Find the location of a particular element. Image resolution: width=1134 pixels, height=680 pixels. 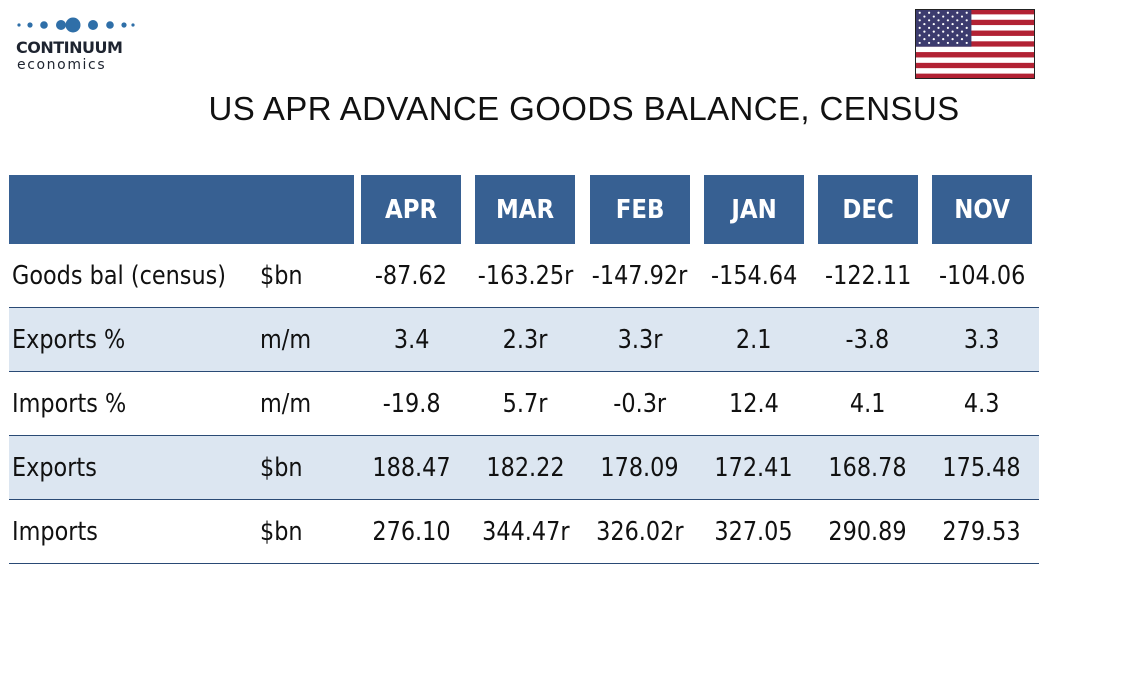

table-cell: 290.89 is located at coordinates (867, 531).